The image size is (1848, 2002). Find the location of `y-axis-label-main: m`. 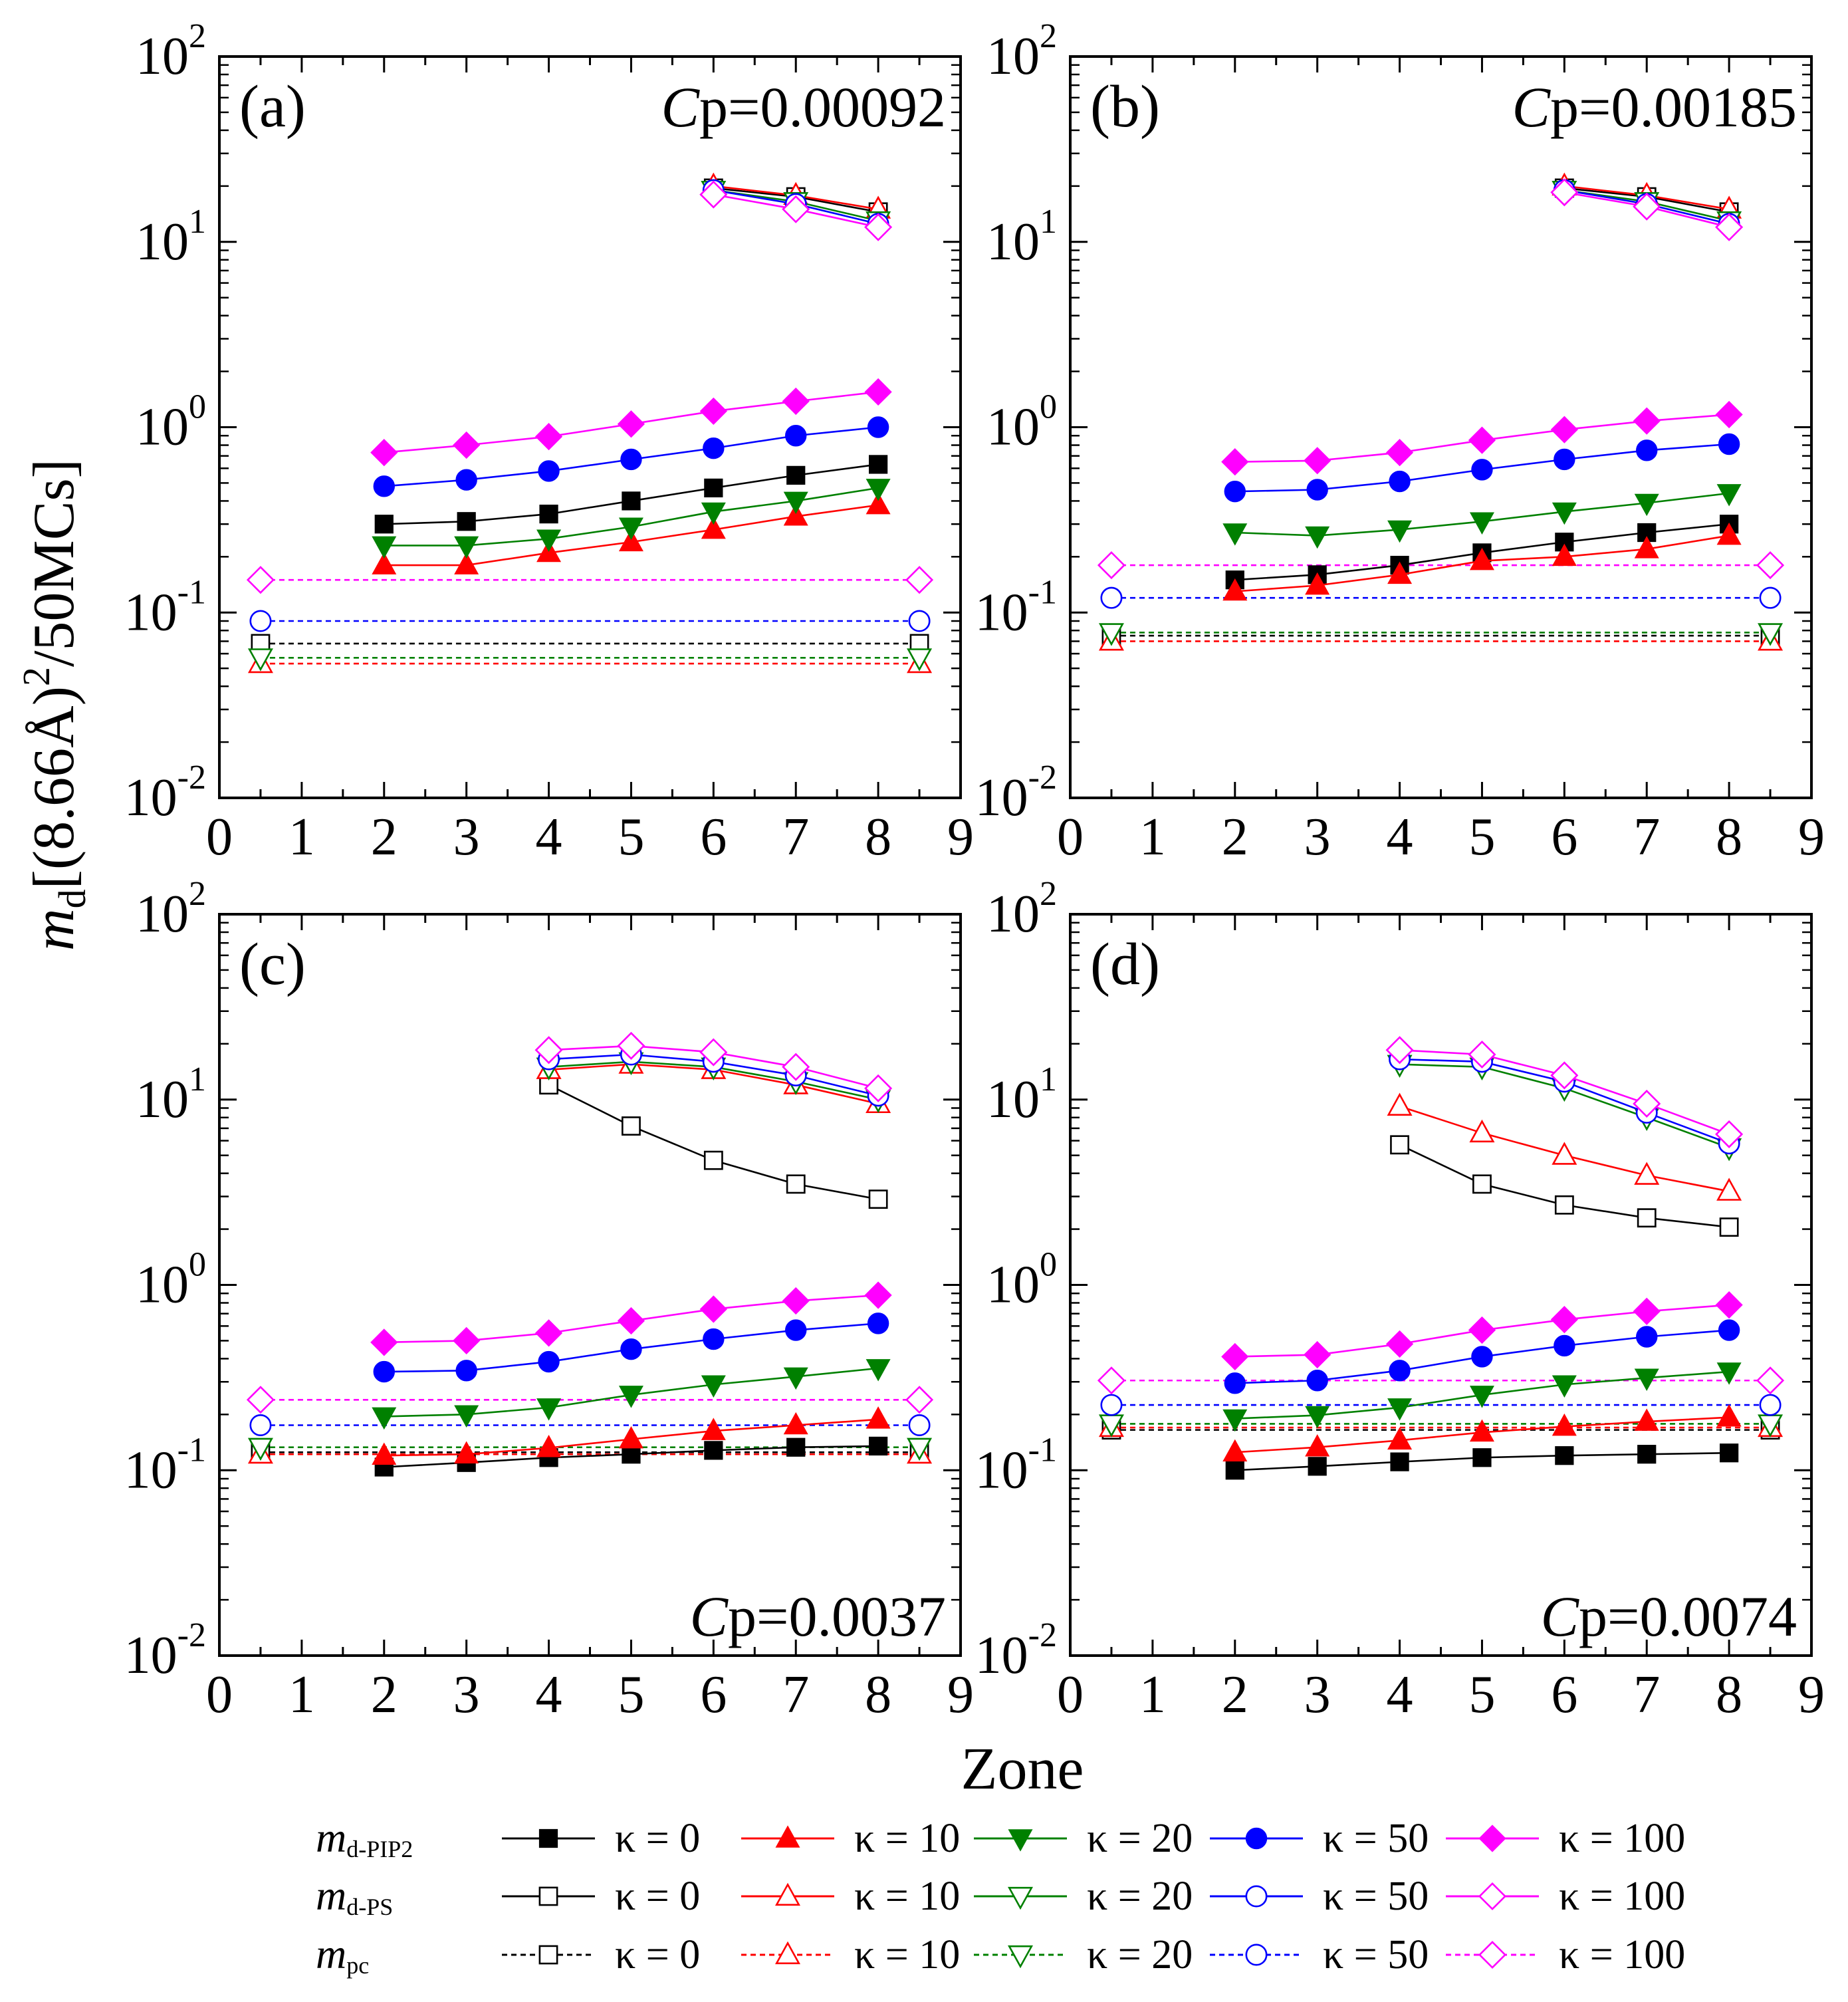

y-axis-label-main: m is located at coordinates (54, 929).